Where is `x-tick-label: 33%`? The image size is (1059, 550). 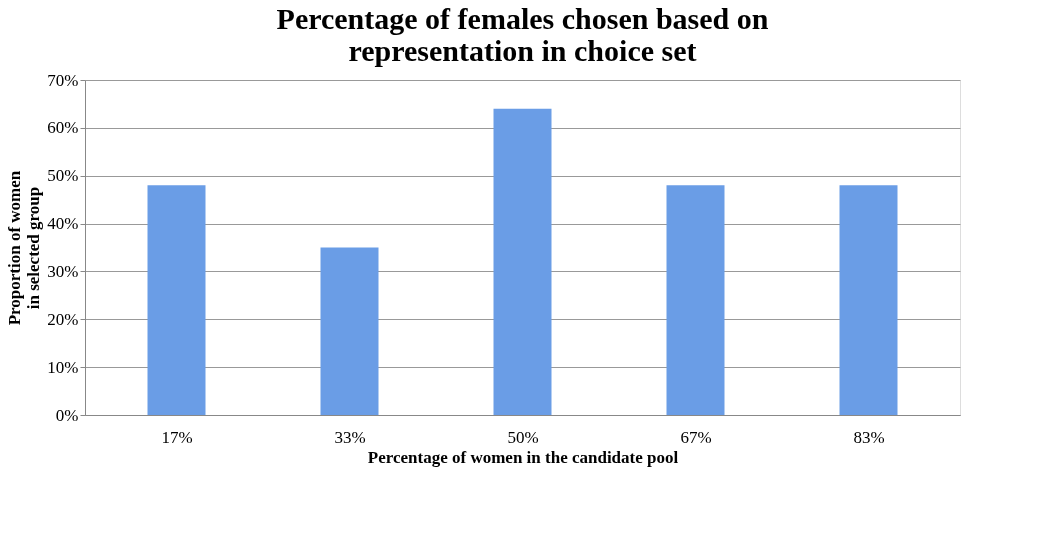
x-tick-label: 33% is located at coordinates (350, 437).